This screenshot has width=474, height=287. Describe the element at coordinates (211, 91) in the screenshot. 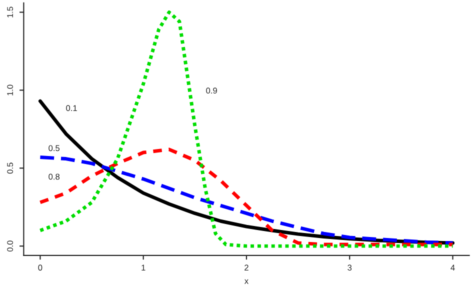

I see `series-label: 0.9` at that location.